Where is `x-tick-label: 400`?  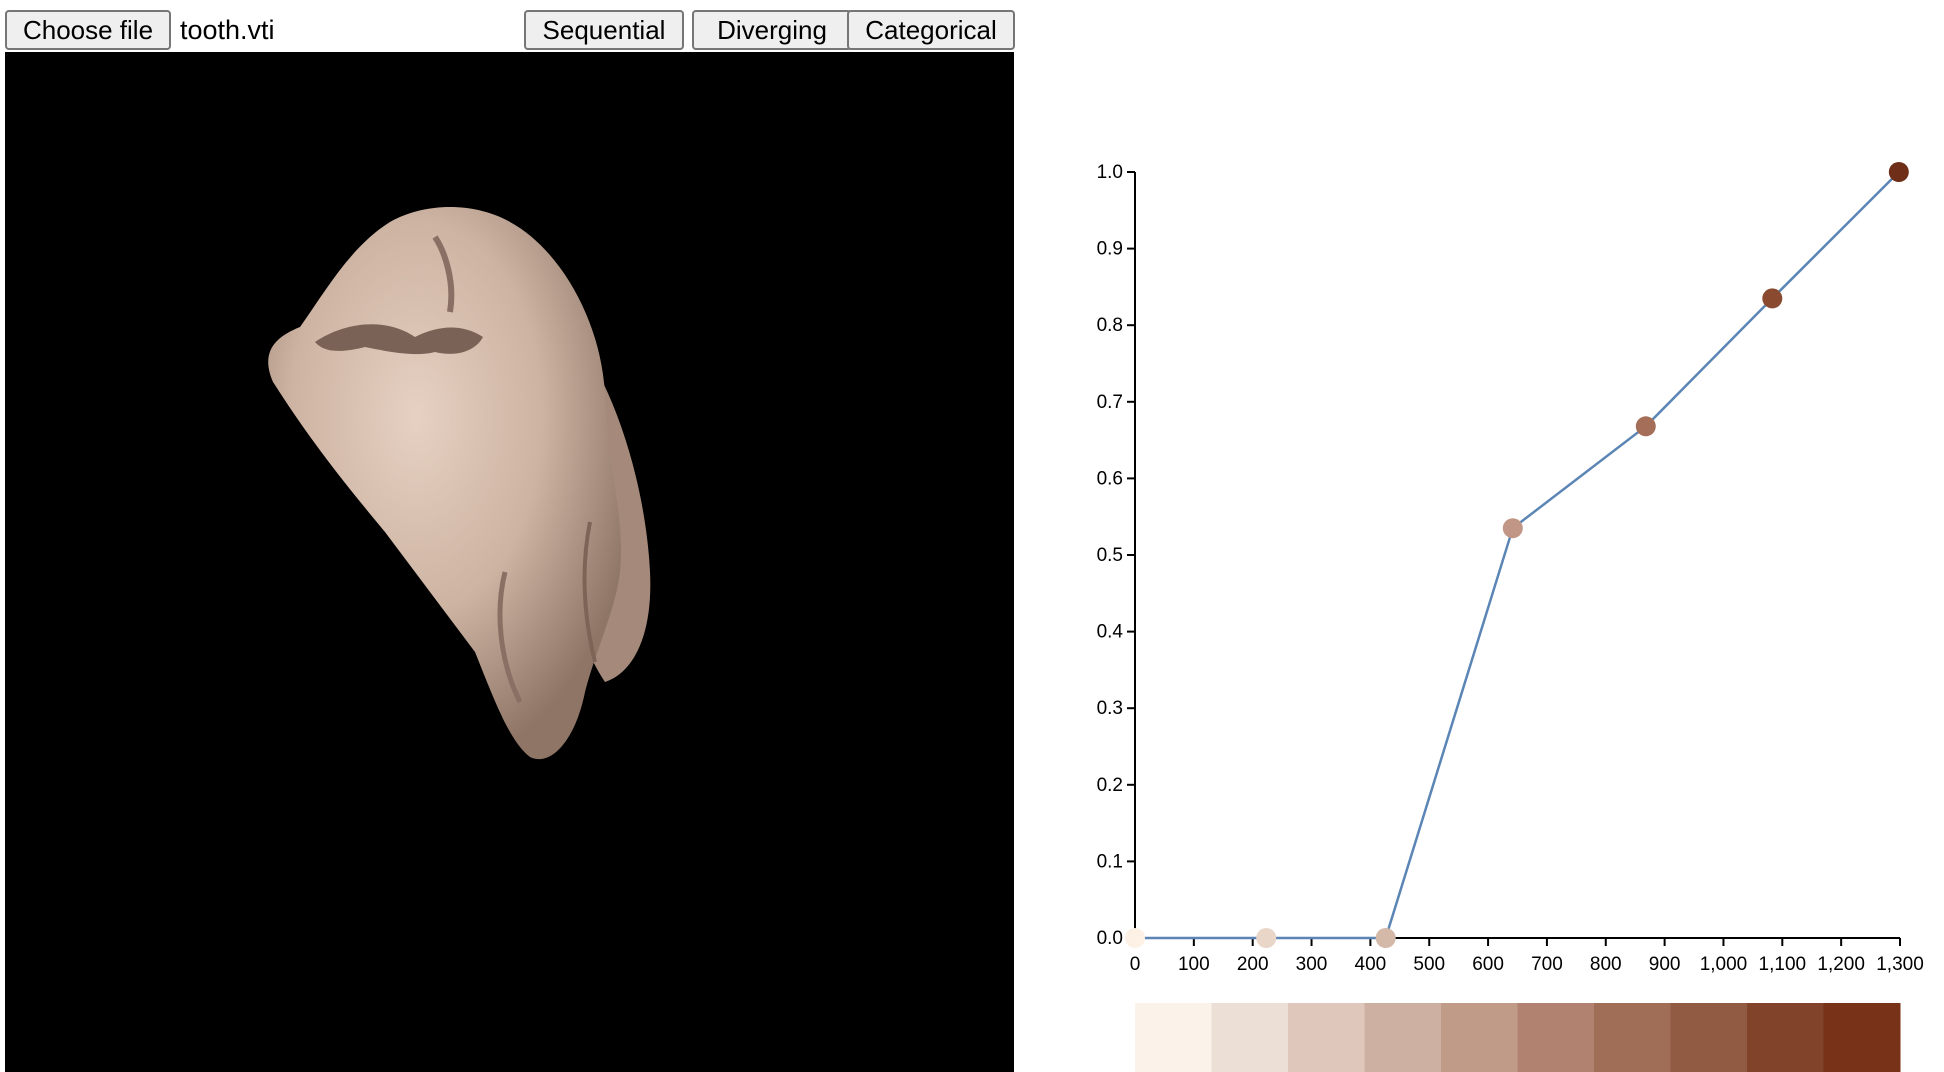 x-tick-label: 400 is located at coordinates (1371, 964).